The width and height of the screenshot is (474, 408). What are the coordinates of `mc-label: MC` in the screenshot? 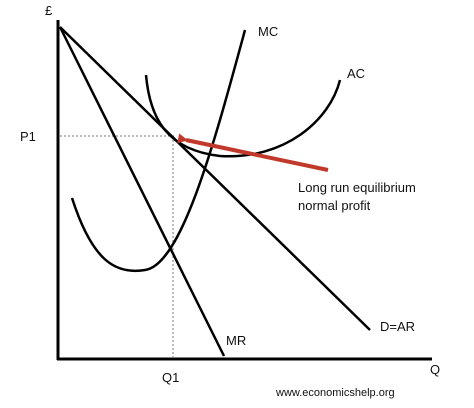 It's located at (268, 31).